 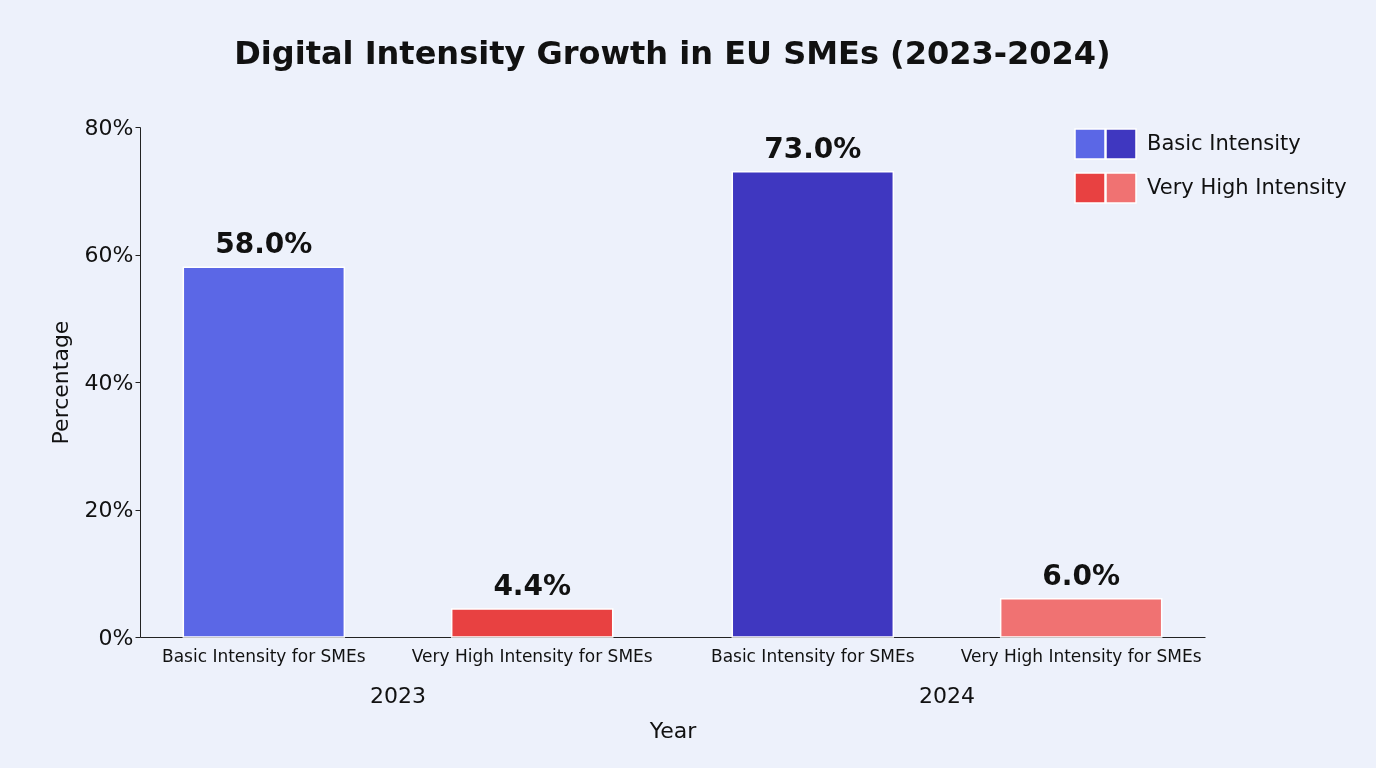 I want to click on y-tick-label: 40%, so click(x=109, y=382).